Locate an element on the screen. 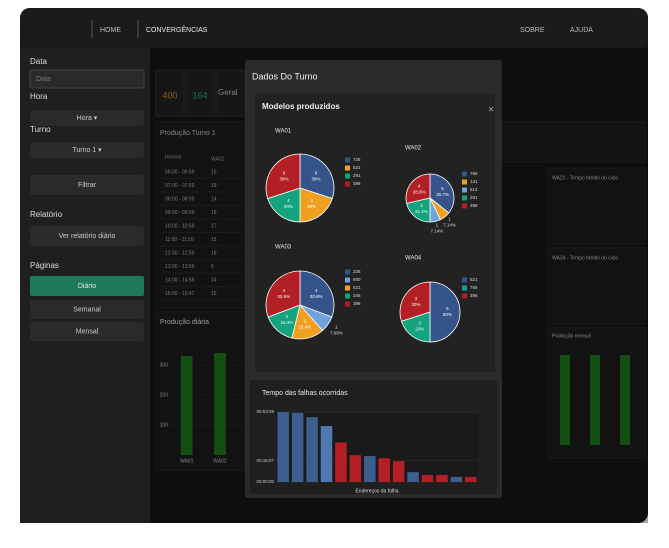 The width and height of the screenshot is (669, 548). shift-select is located at coordinates (87, 150).